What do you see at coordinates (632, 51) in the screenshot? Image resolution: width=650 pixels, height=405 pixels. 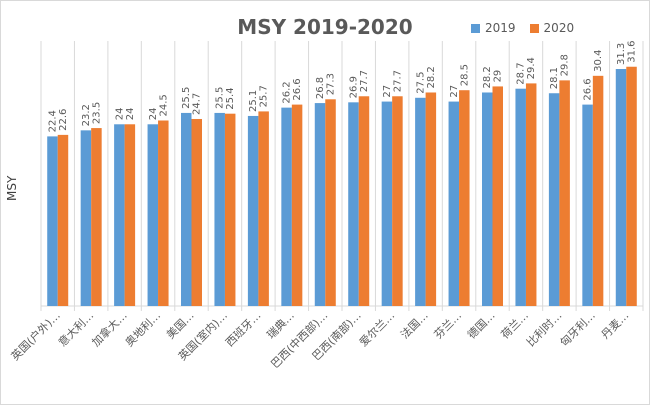 I see `data-label: 31.6` at bounding box center [632, 51].